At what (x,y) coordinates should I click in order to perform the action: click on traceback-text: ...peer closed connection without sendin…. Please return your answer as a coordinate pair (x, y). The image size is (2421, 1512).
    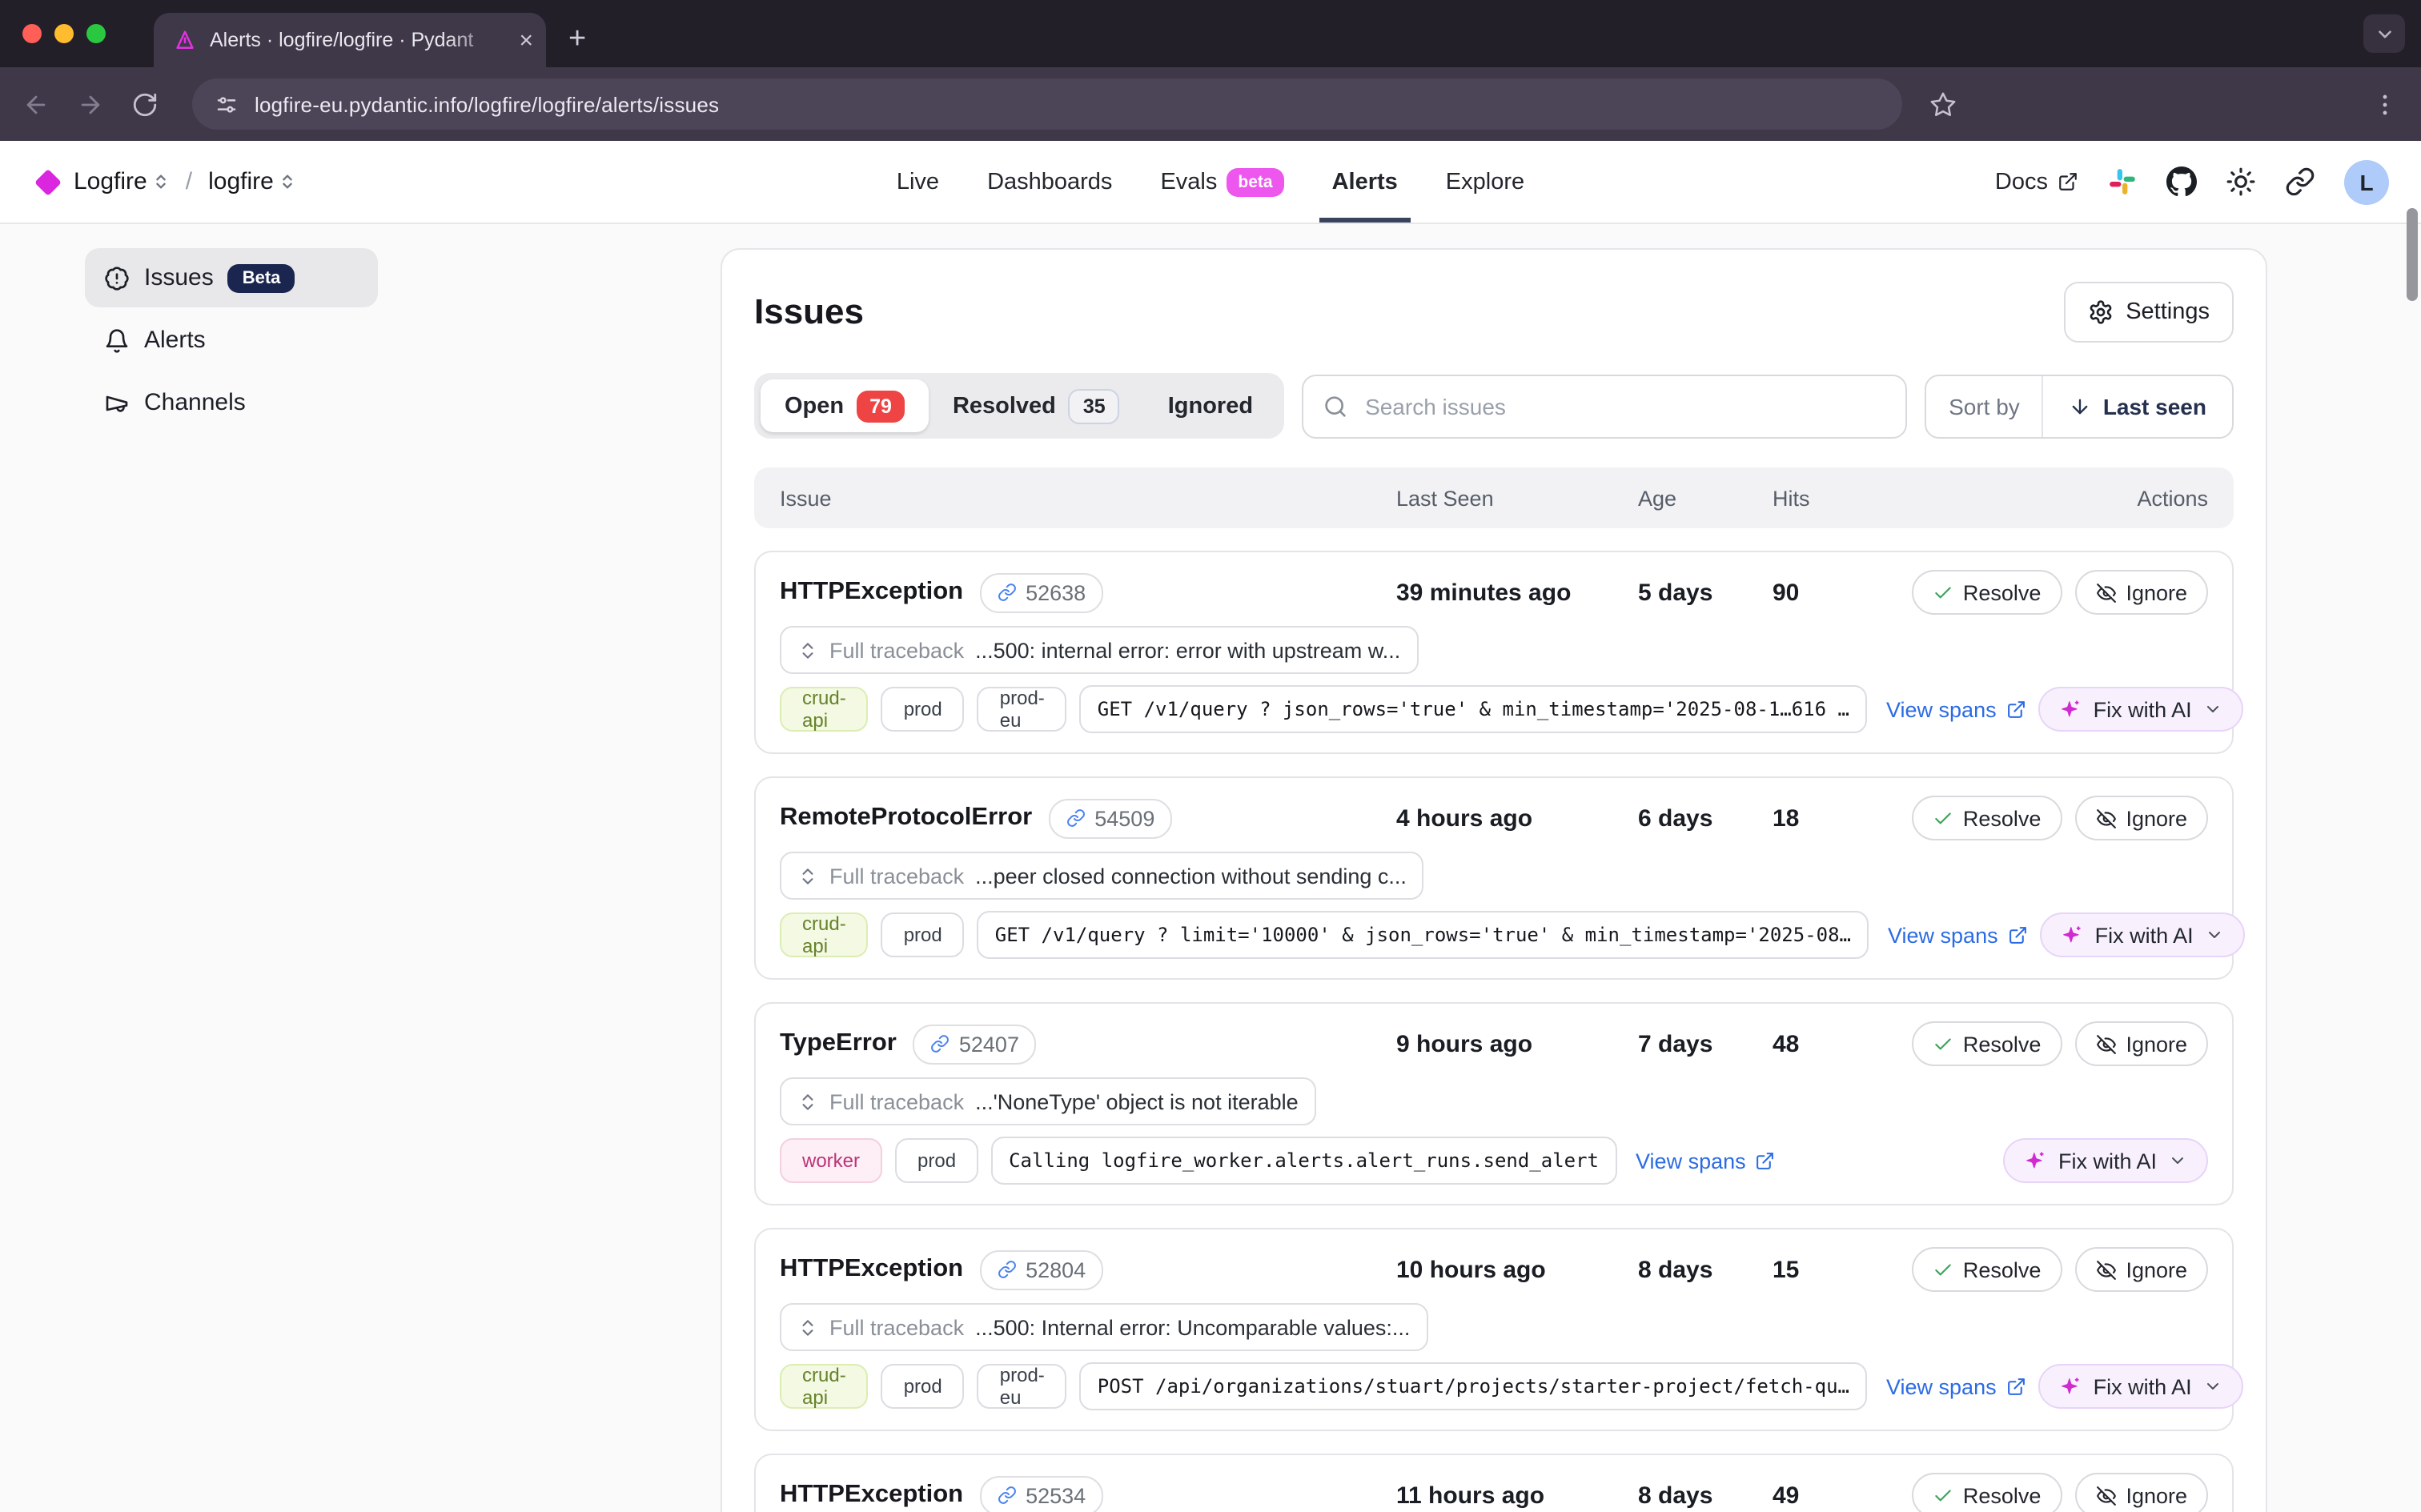
    Looking at the image, I should click on (1191, 876).